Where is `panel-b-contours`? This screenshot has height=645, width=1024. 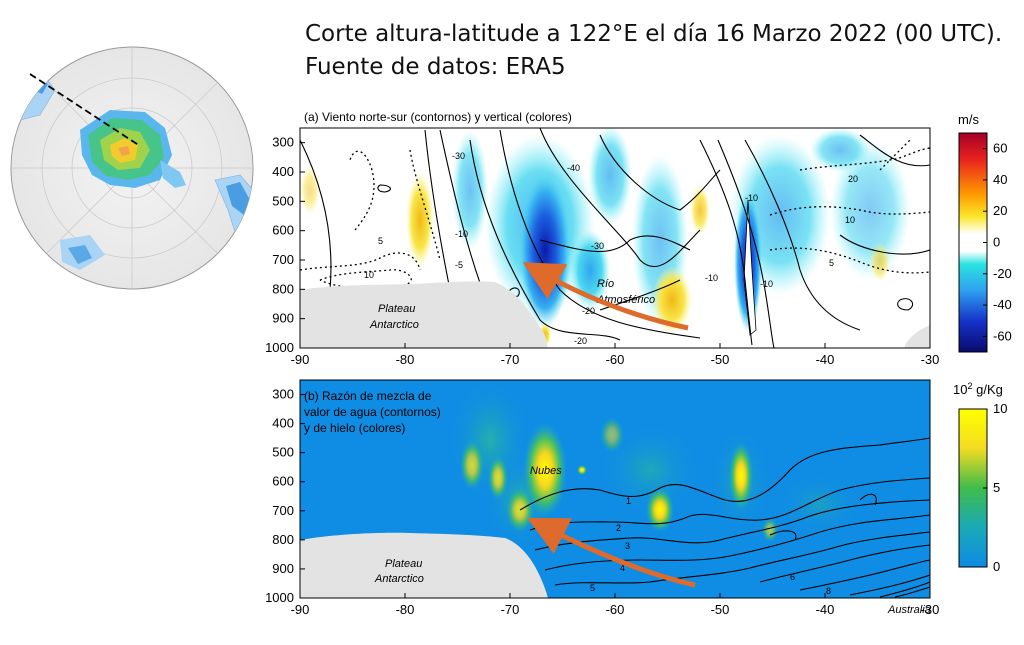
panel-b-contours is located at coordinates (724, 517).